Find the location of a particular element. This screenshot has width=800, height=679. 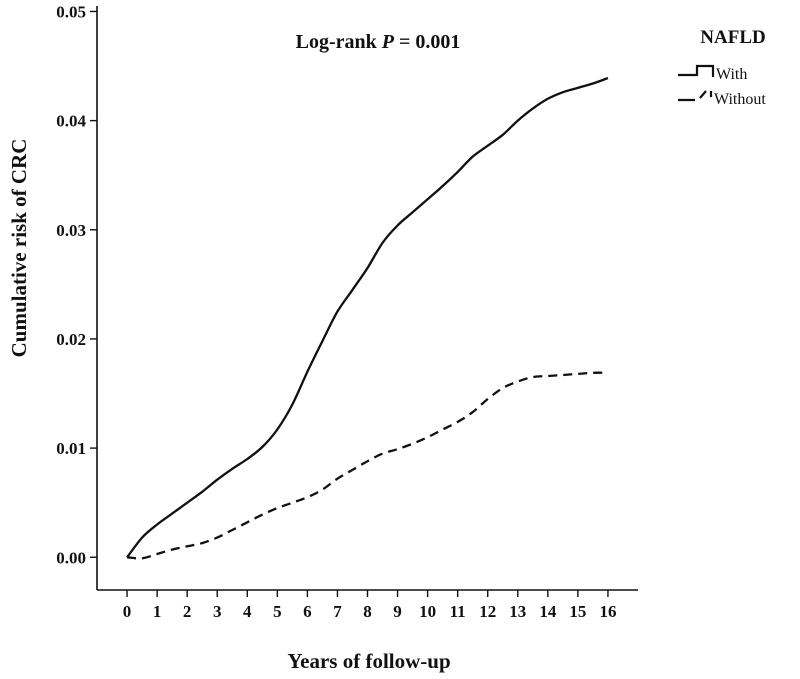

legend-label-with: With is located at coordinates (731, 74).